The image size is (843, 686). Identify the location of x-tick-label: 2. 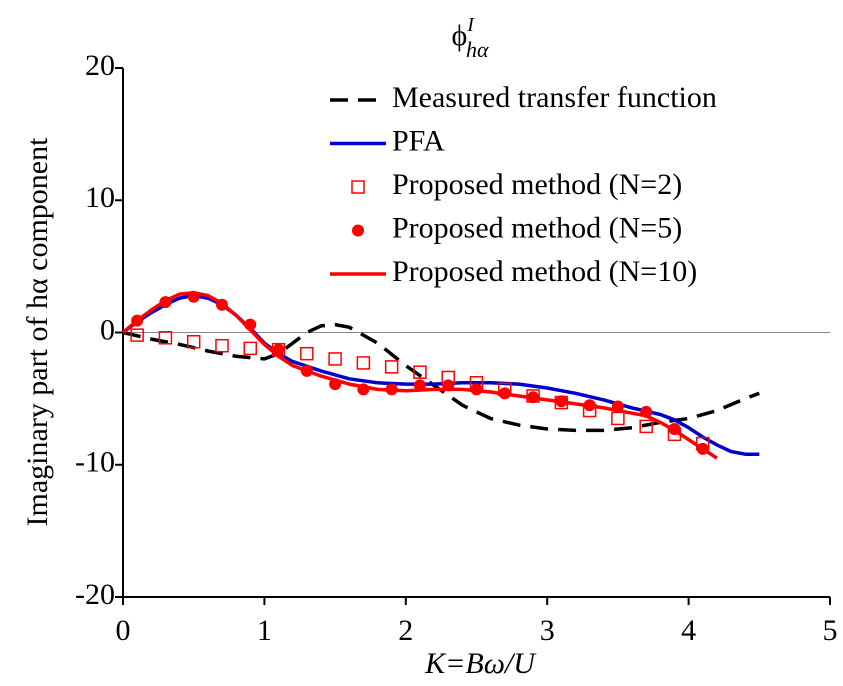
(405, 630).